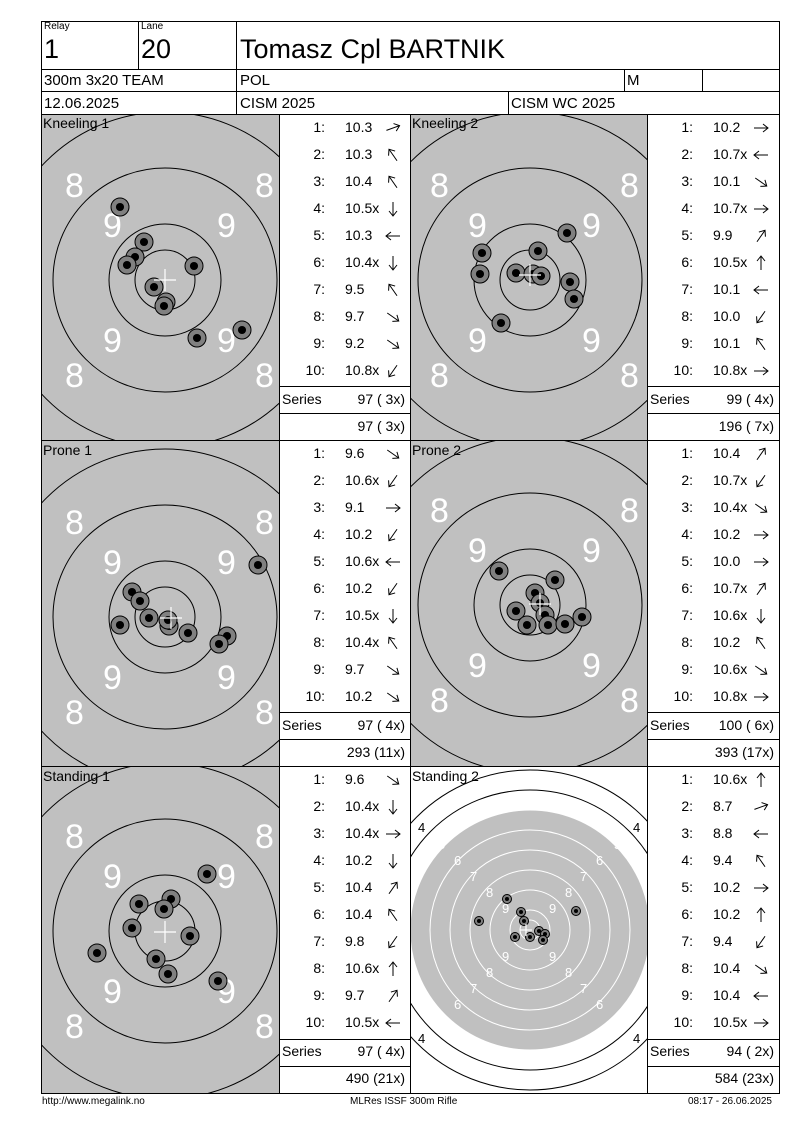  What do you see at coordinates (707, 860) in the screenshot?
I see `shot-row: 4: 9.4` at bounding box center [707, 860].